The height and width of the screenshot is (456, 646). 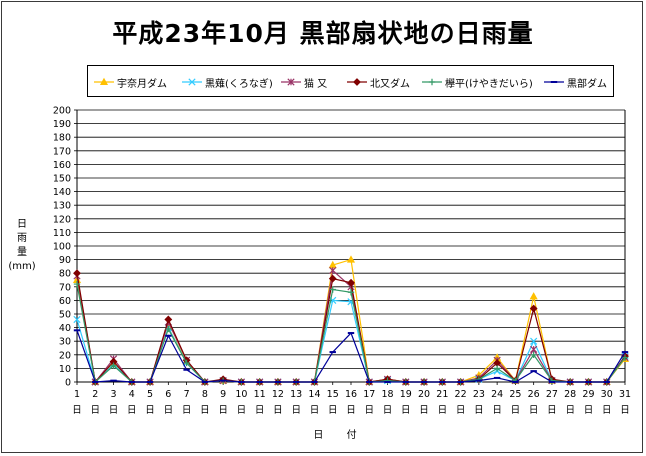 I want to click on y-tick-label: 0, so click(x=68, y=383).